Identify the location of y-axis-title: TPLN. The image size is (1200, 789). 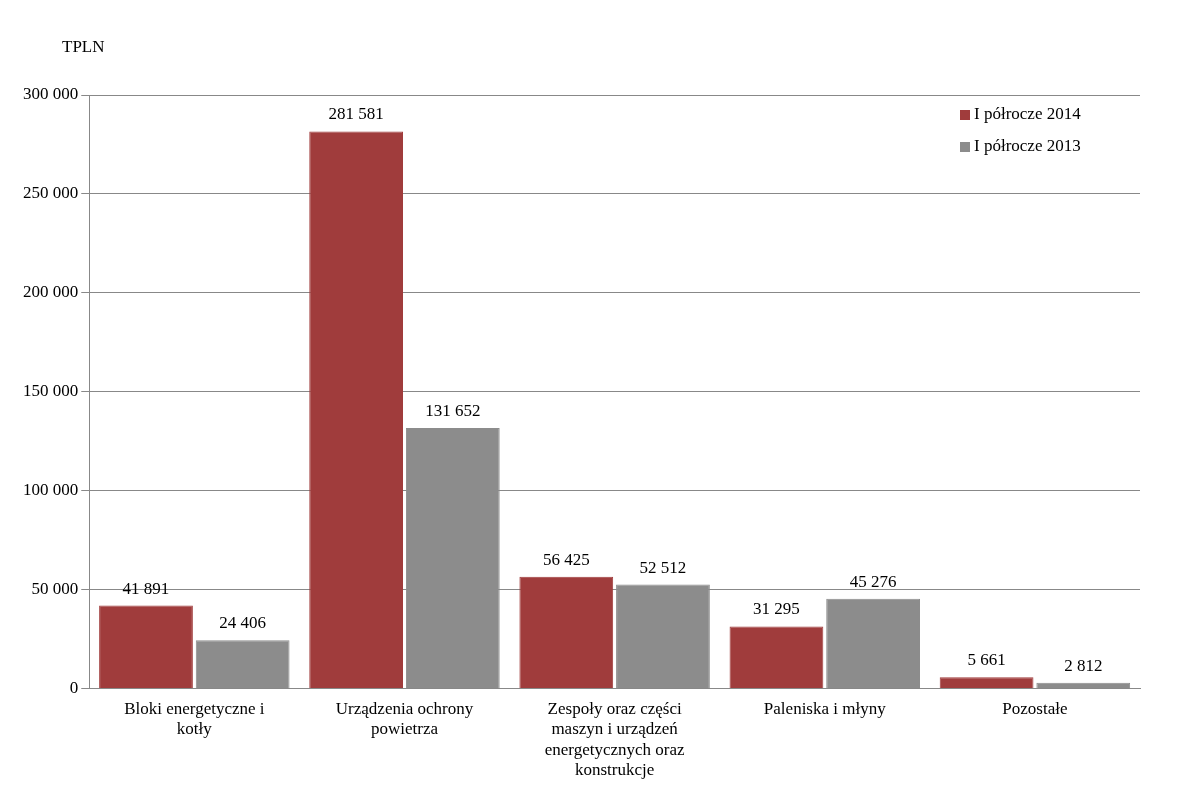
(83, 47).